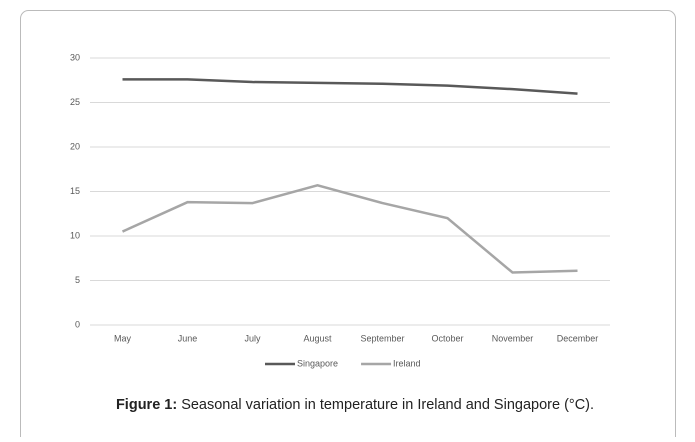 This screenshot has width=695, height=442. I want to click on y-tick-label: 15, so click(75, 191).